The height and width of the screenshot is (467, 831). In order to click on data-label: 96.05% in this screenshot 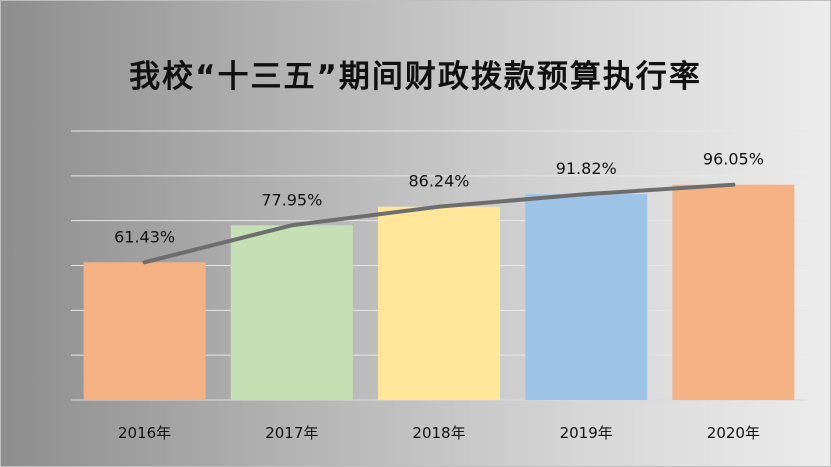, I will do `click(733, 159)`.